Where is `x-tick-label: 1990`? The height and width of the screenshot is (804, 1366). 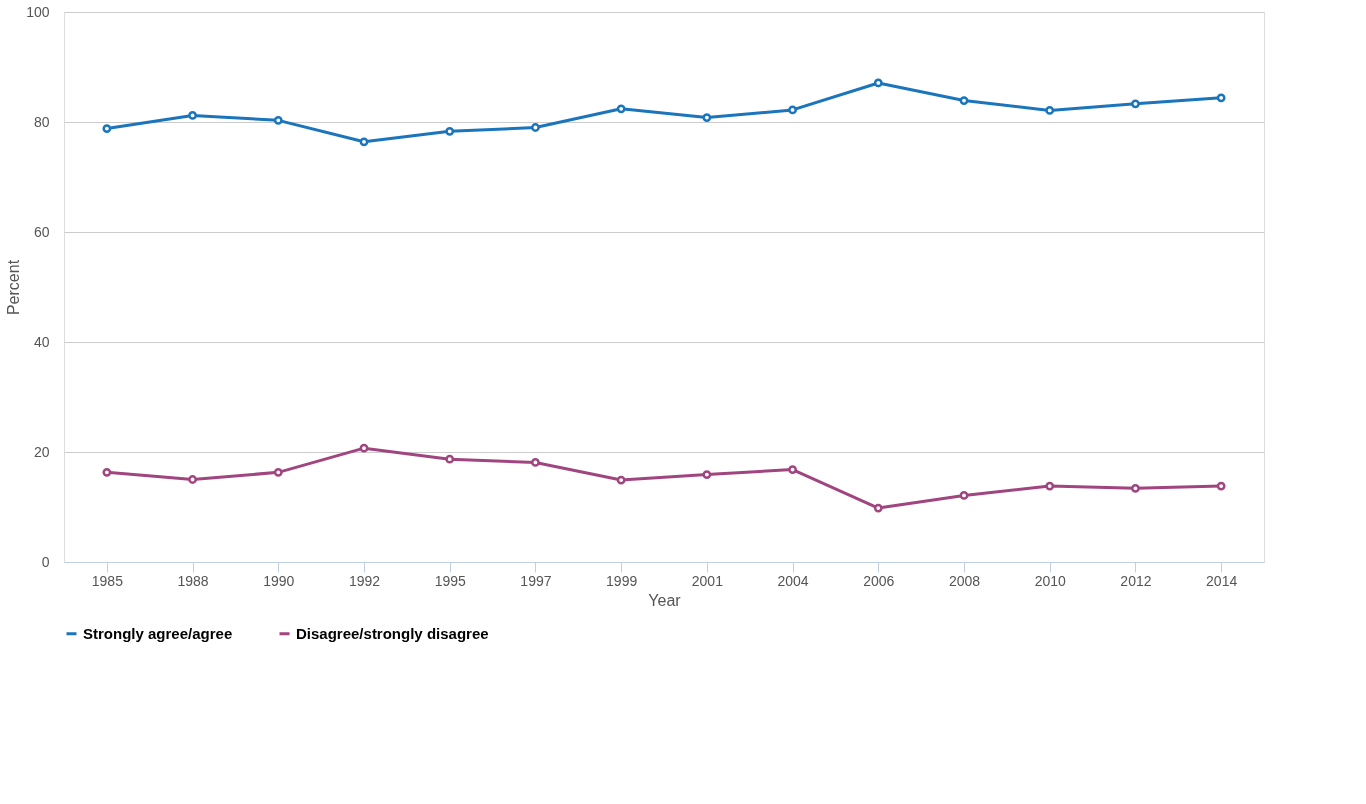
x-tick-label: 1990 is located at coordinates (279, 580).